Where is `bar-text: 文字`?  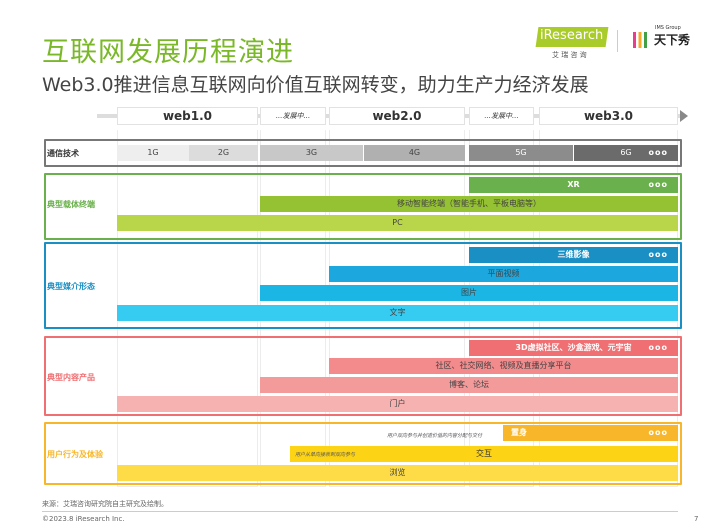
bar-text: 文字 is located at coordinates (397, 313).